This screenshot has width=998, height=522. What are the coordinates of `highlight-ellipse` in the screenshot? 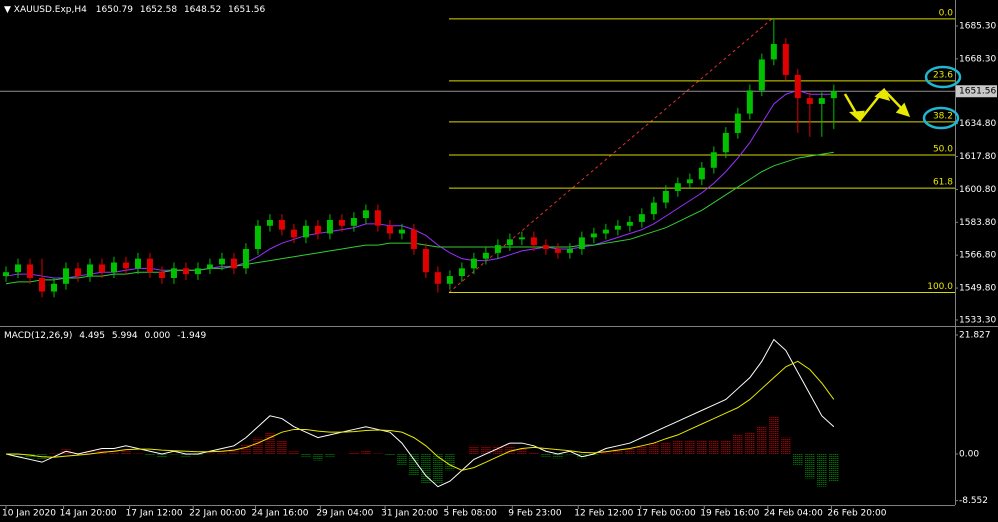 It's located at (943, 77).